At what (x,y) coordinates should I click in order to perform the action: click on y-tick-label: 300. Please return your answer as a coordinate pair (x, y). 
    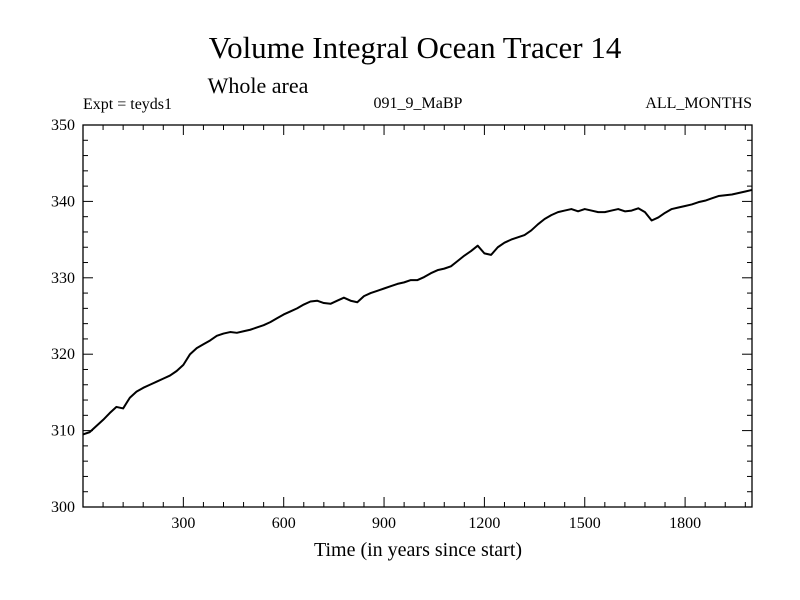
    Looking at the image, I should click on (63, 507).